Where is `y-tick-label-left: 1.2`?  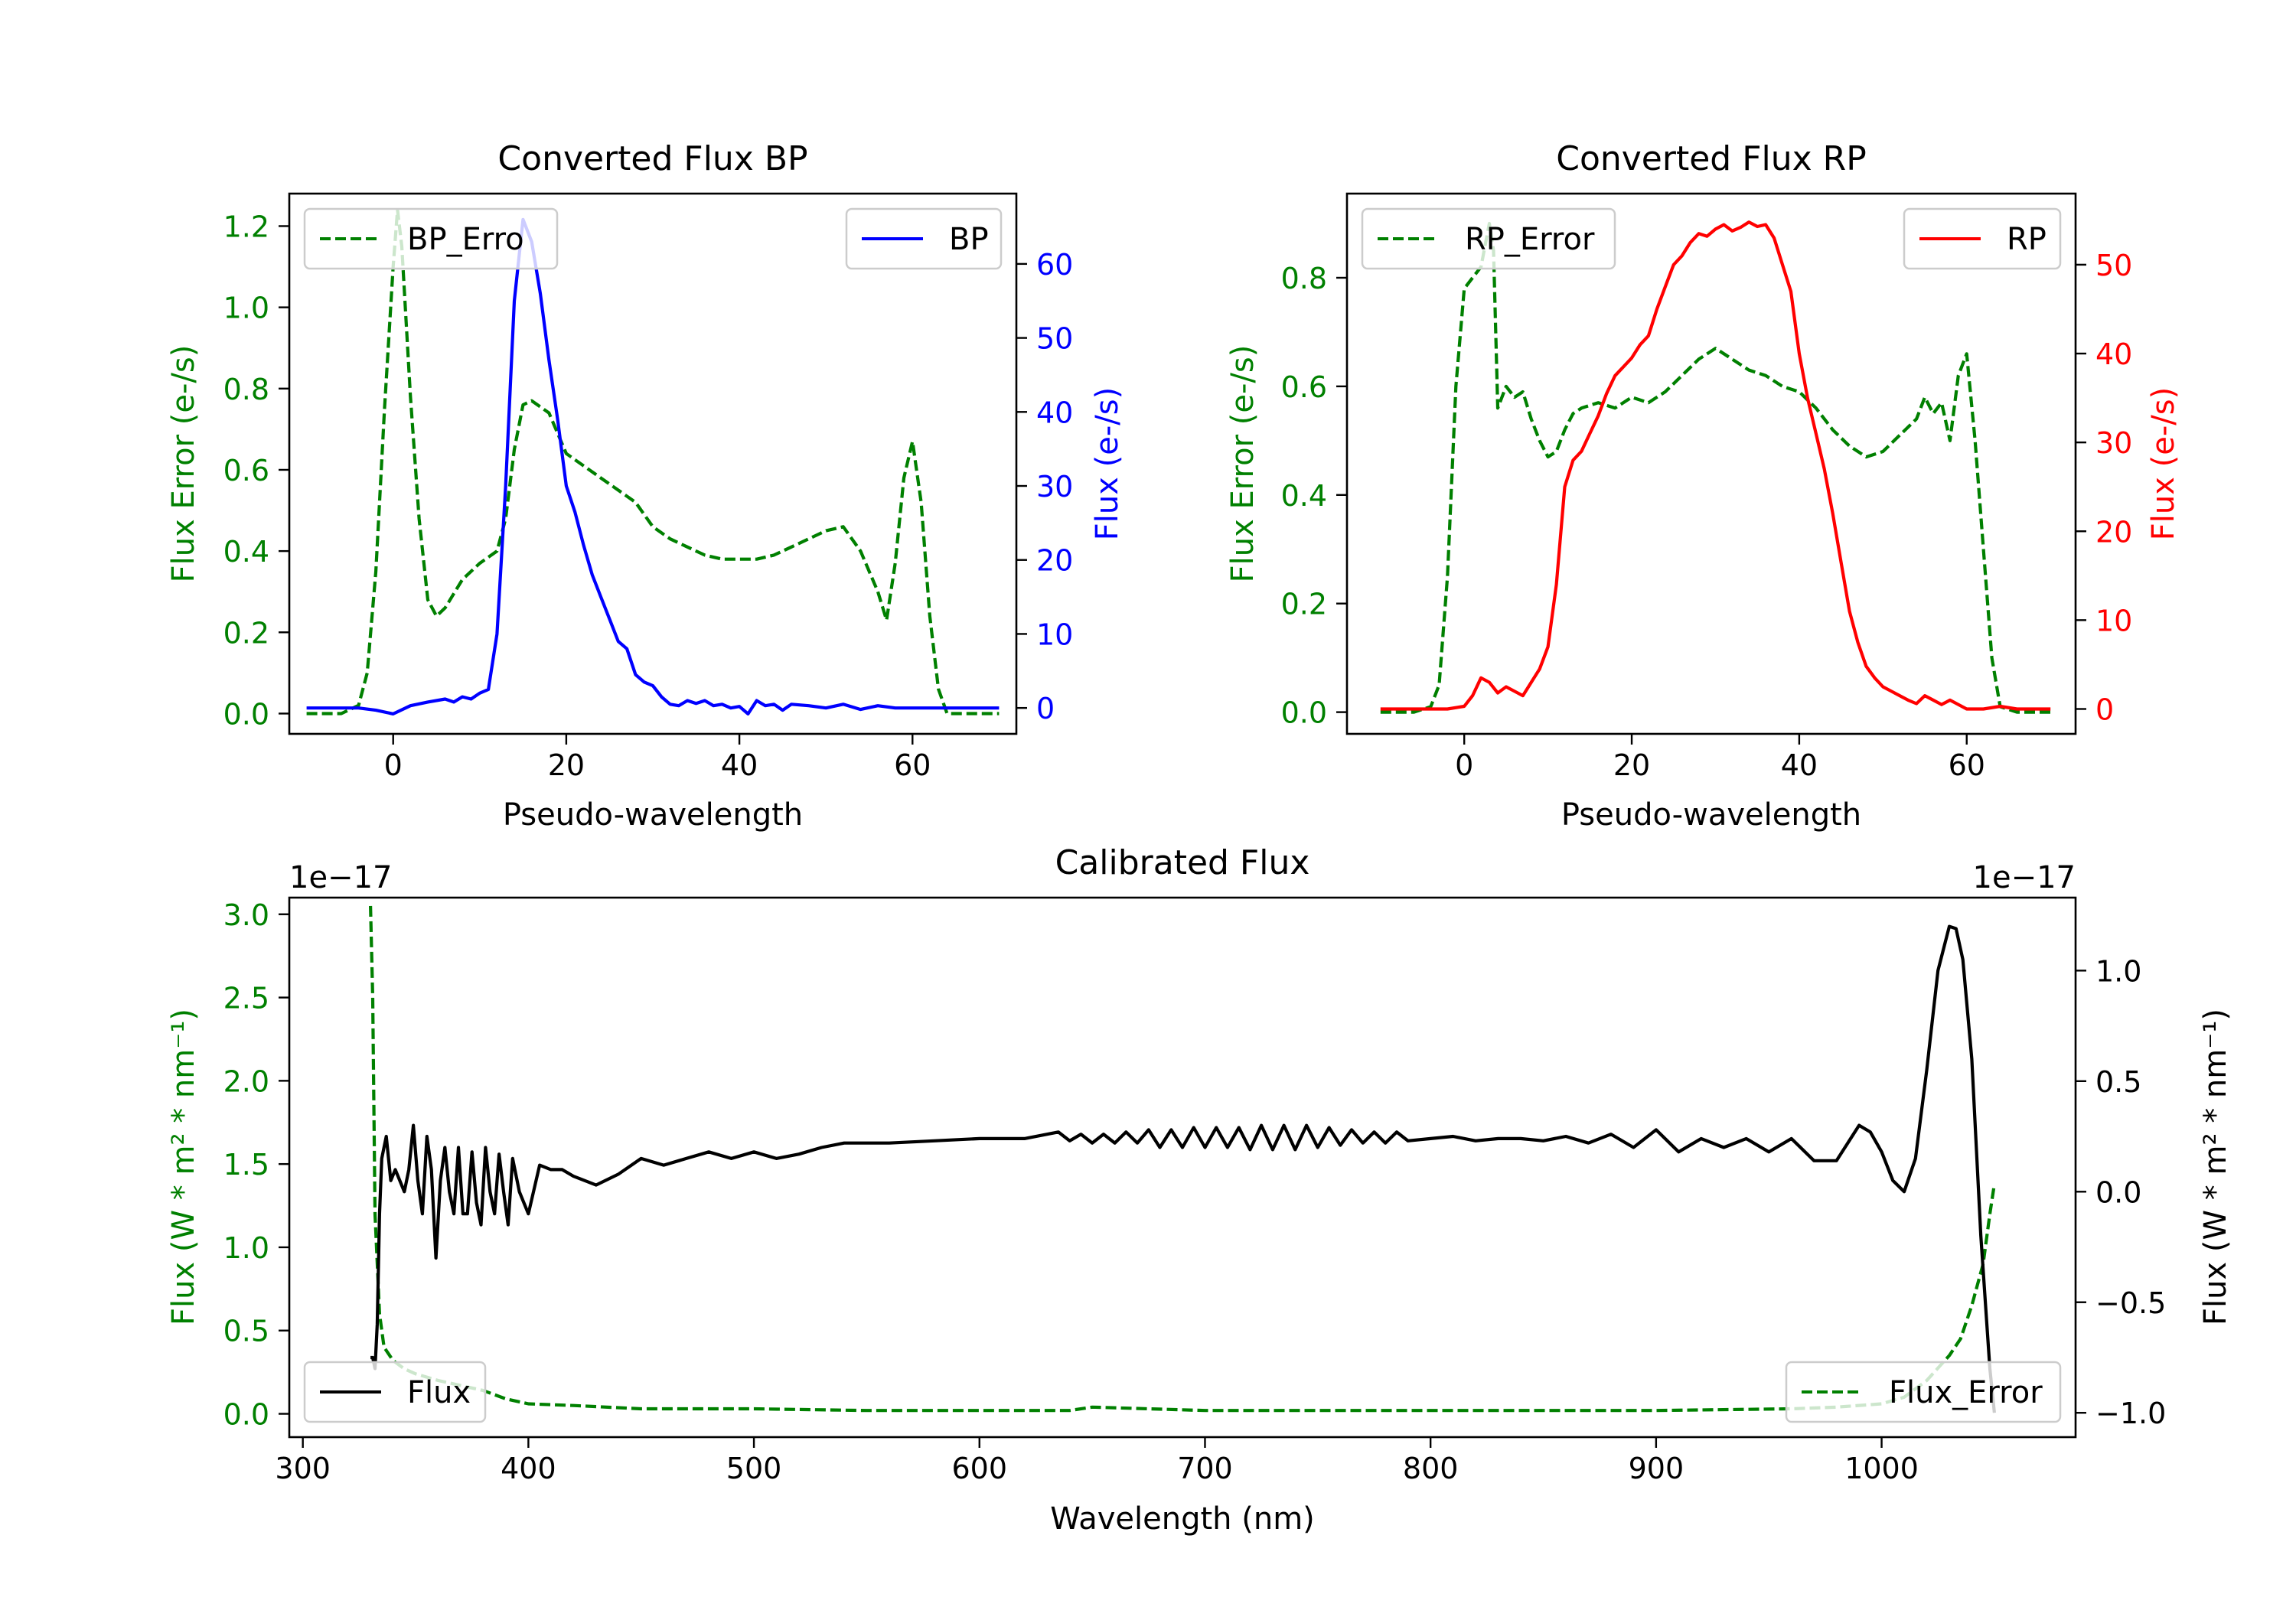 y-tick-label-left: 1.2 is located at coordinates (246, 226).